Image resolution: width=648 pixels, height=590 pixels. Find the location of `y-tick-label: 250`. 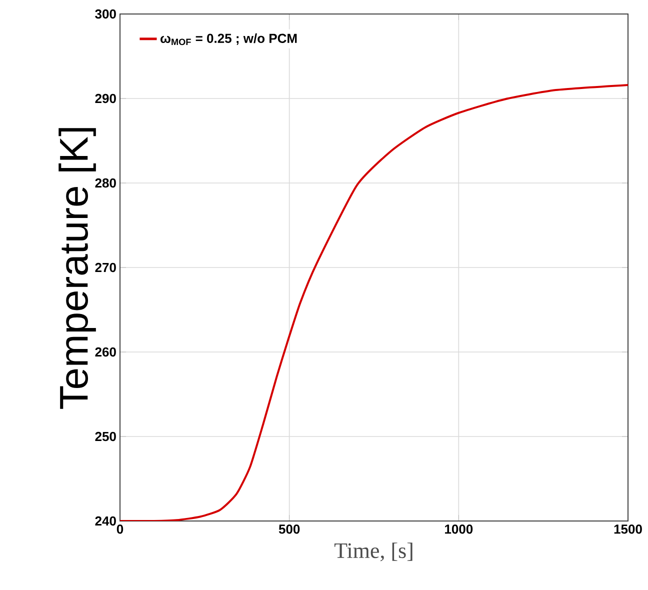

y-tick-label: 250 is located at coordinates (105, 437).